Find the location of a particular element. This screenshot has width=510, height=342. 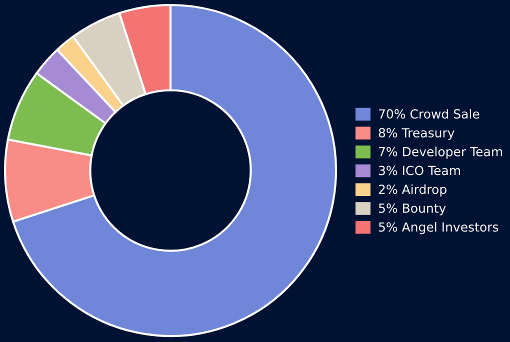

legend-label: 2% Airdrop is located at coordinates (412, 190).